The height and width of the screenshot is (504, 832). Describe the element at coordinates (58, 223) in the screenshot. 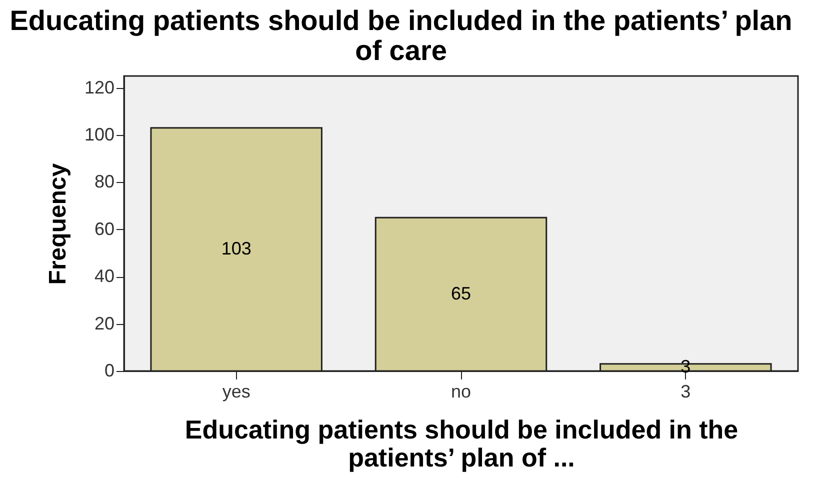

I see `y-axis-title: Frequency` at that location.